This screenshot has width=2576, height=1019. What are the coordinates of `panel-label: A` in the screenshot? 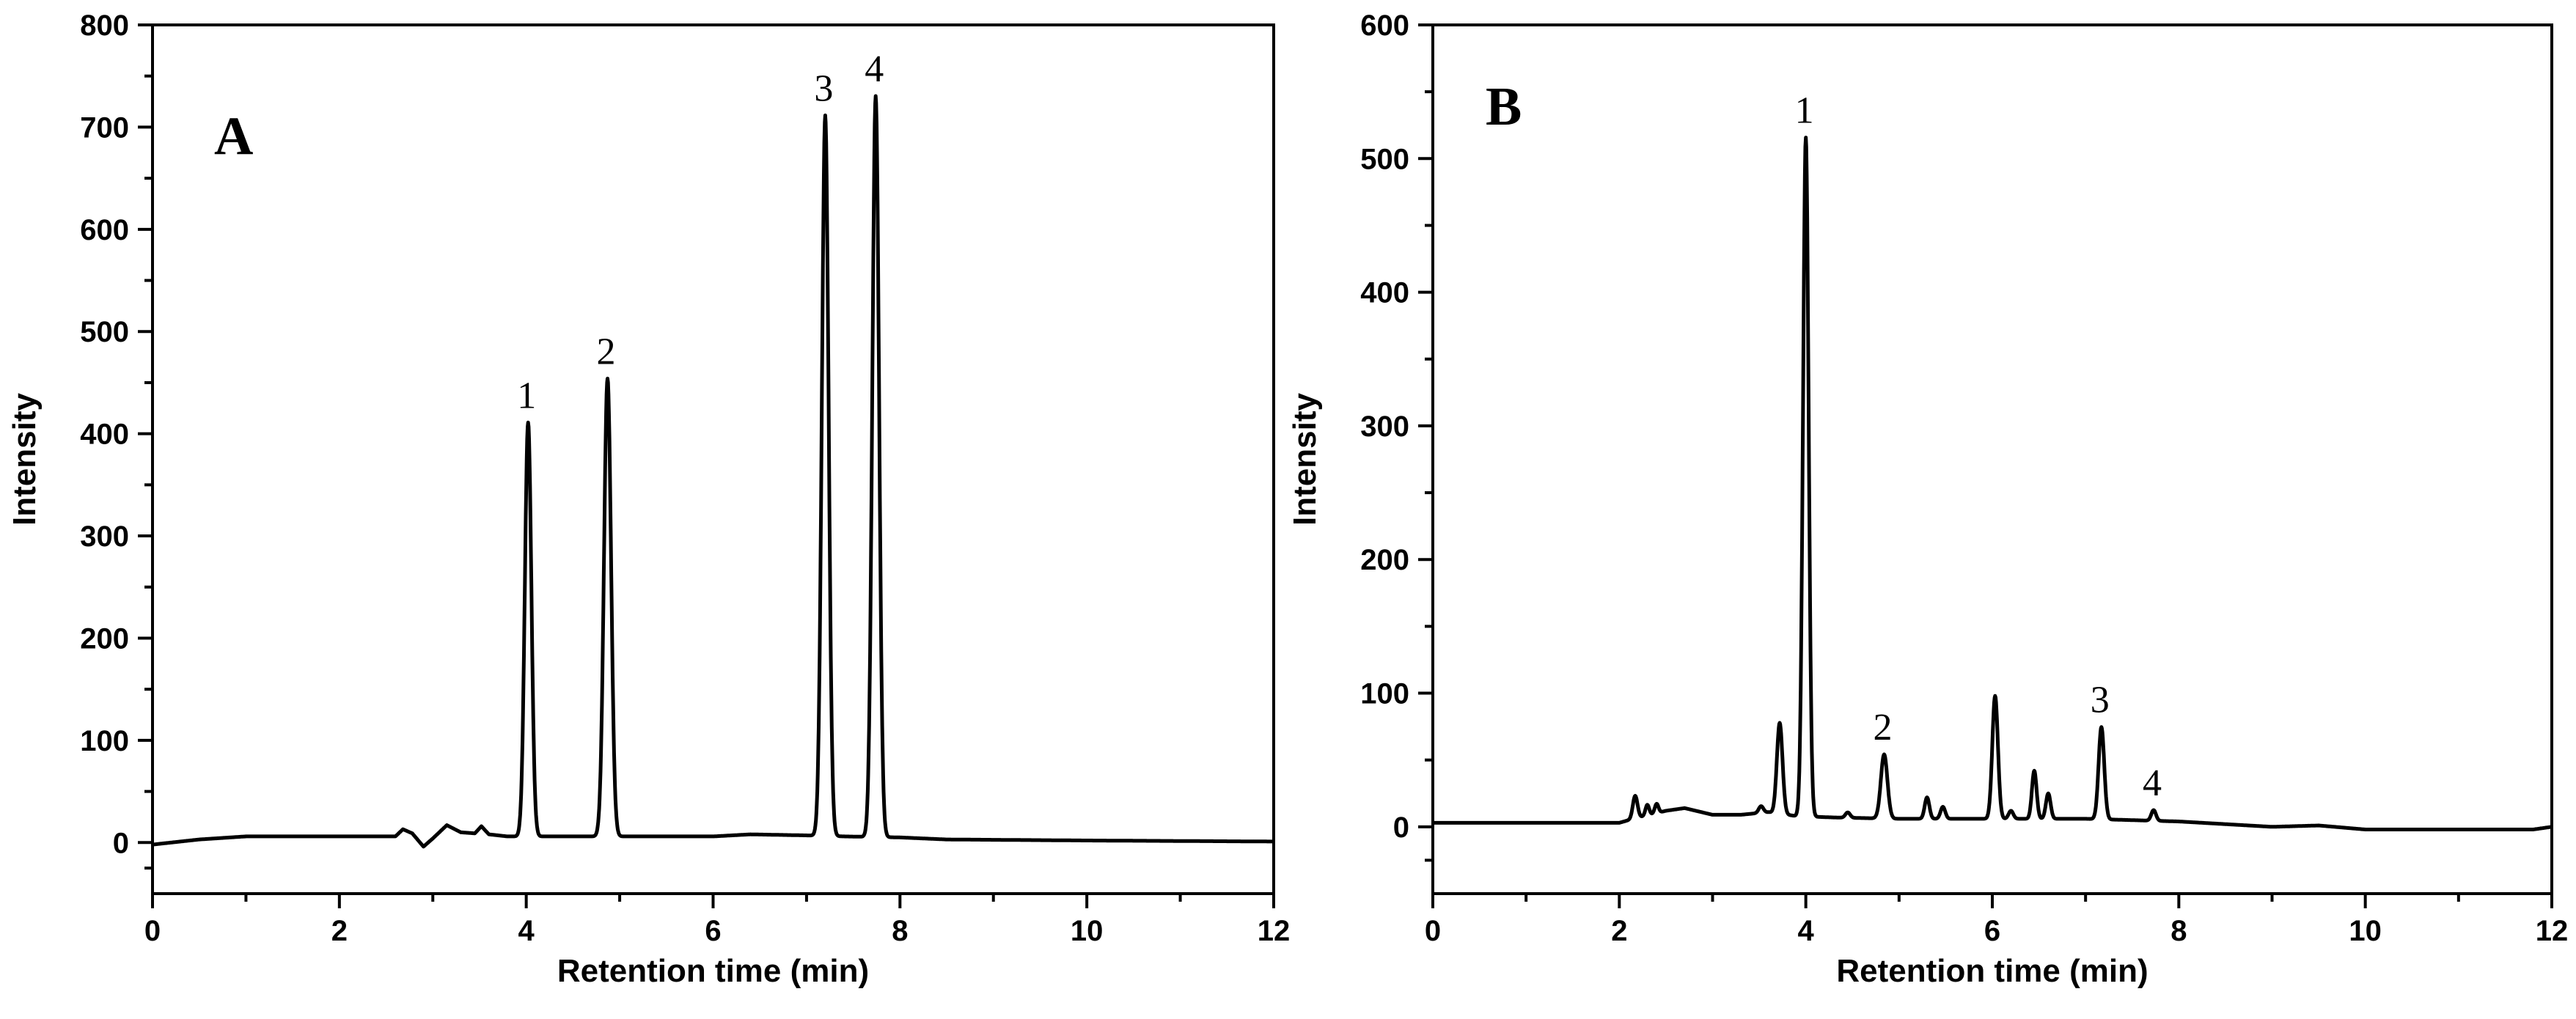 It's located at (234, 136).